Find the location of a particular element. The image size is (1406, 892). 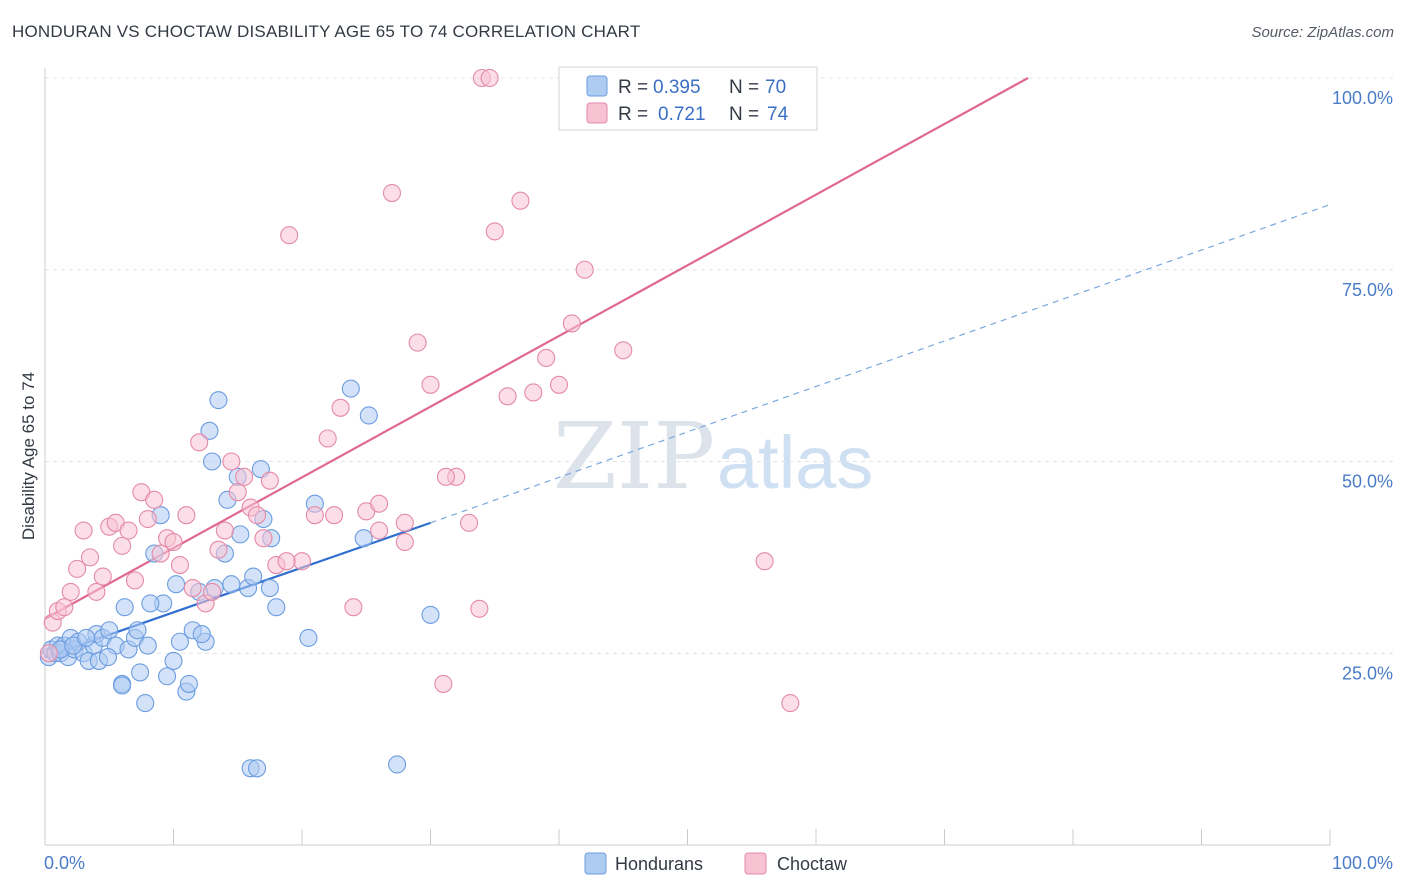

watermark-zip: ZIP is located at coordinates (634, 456).